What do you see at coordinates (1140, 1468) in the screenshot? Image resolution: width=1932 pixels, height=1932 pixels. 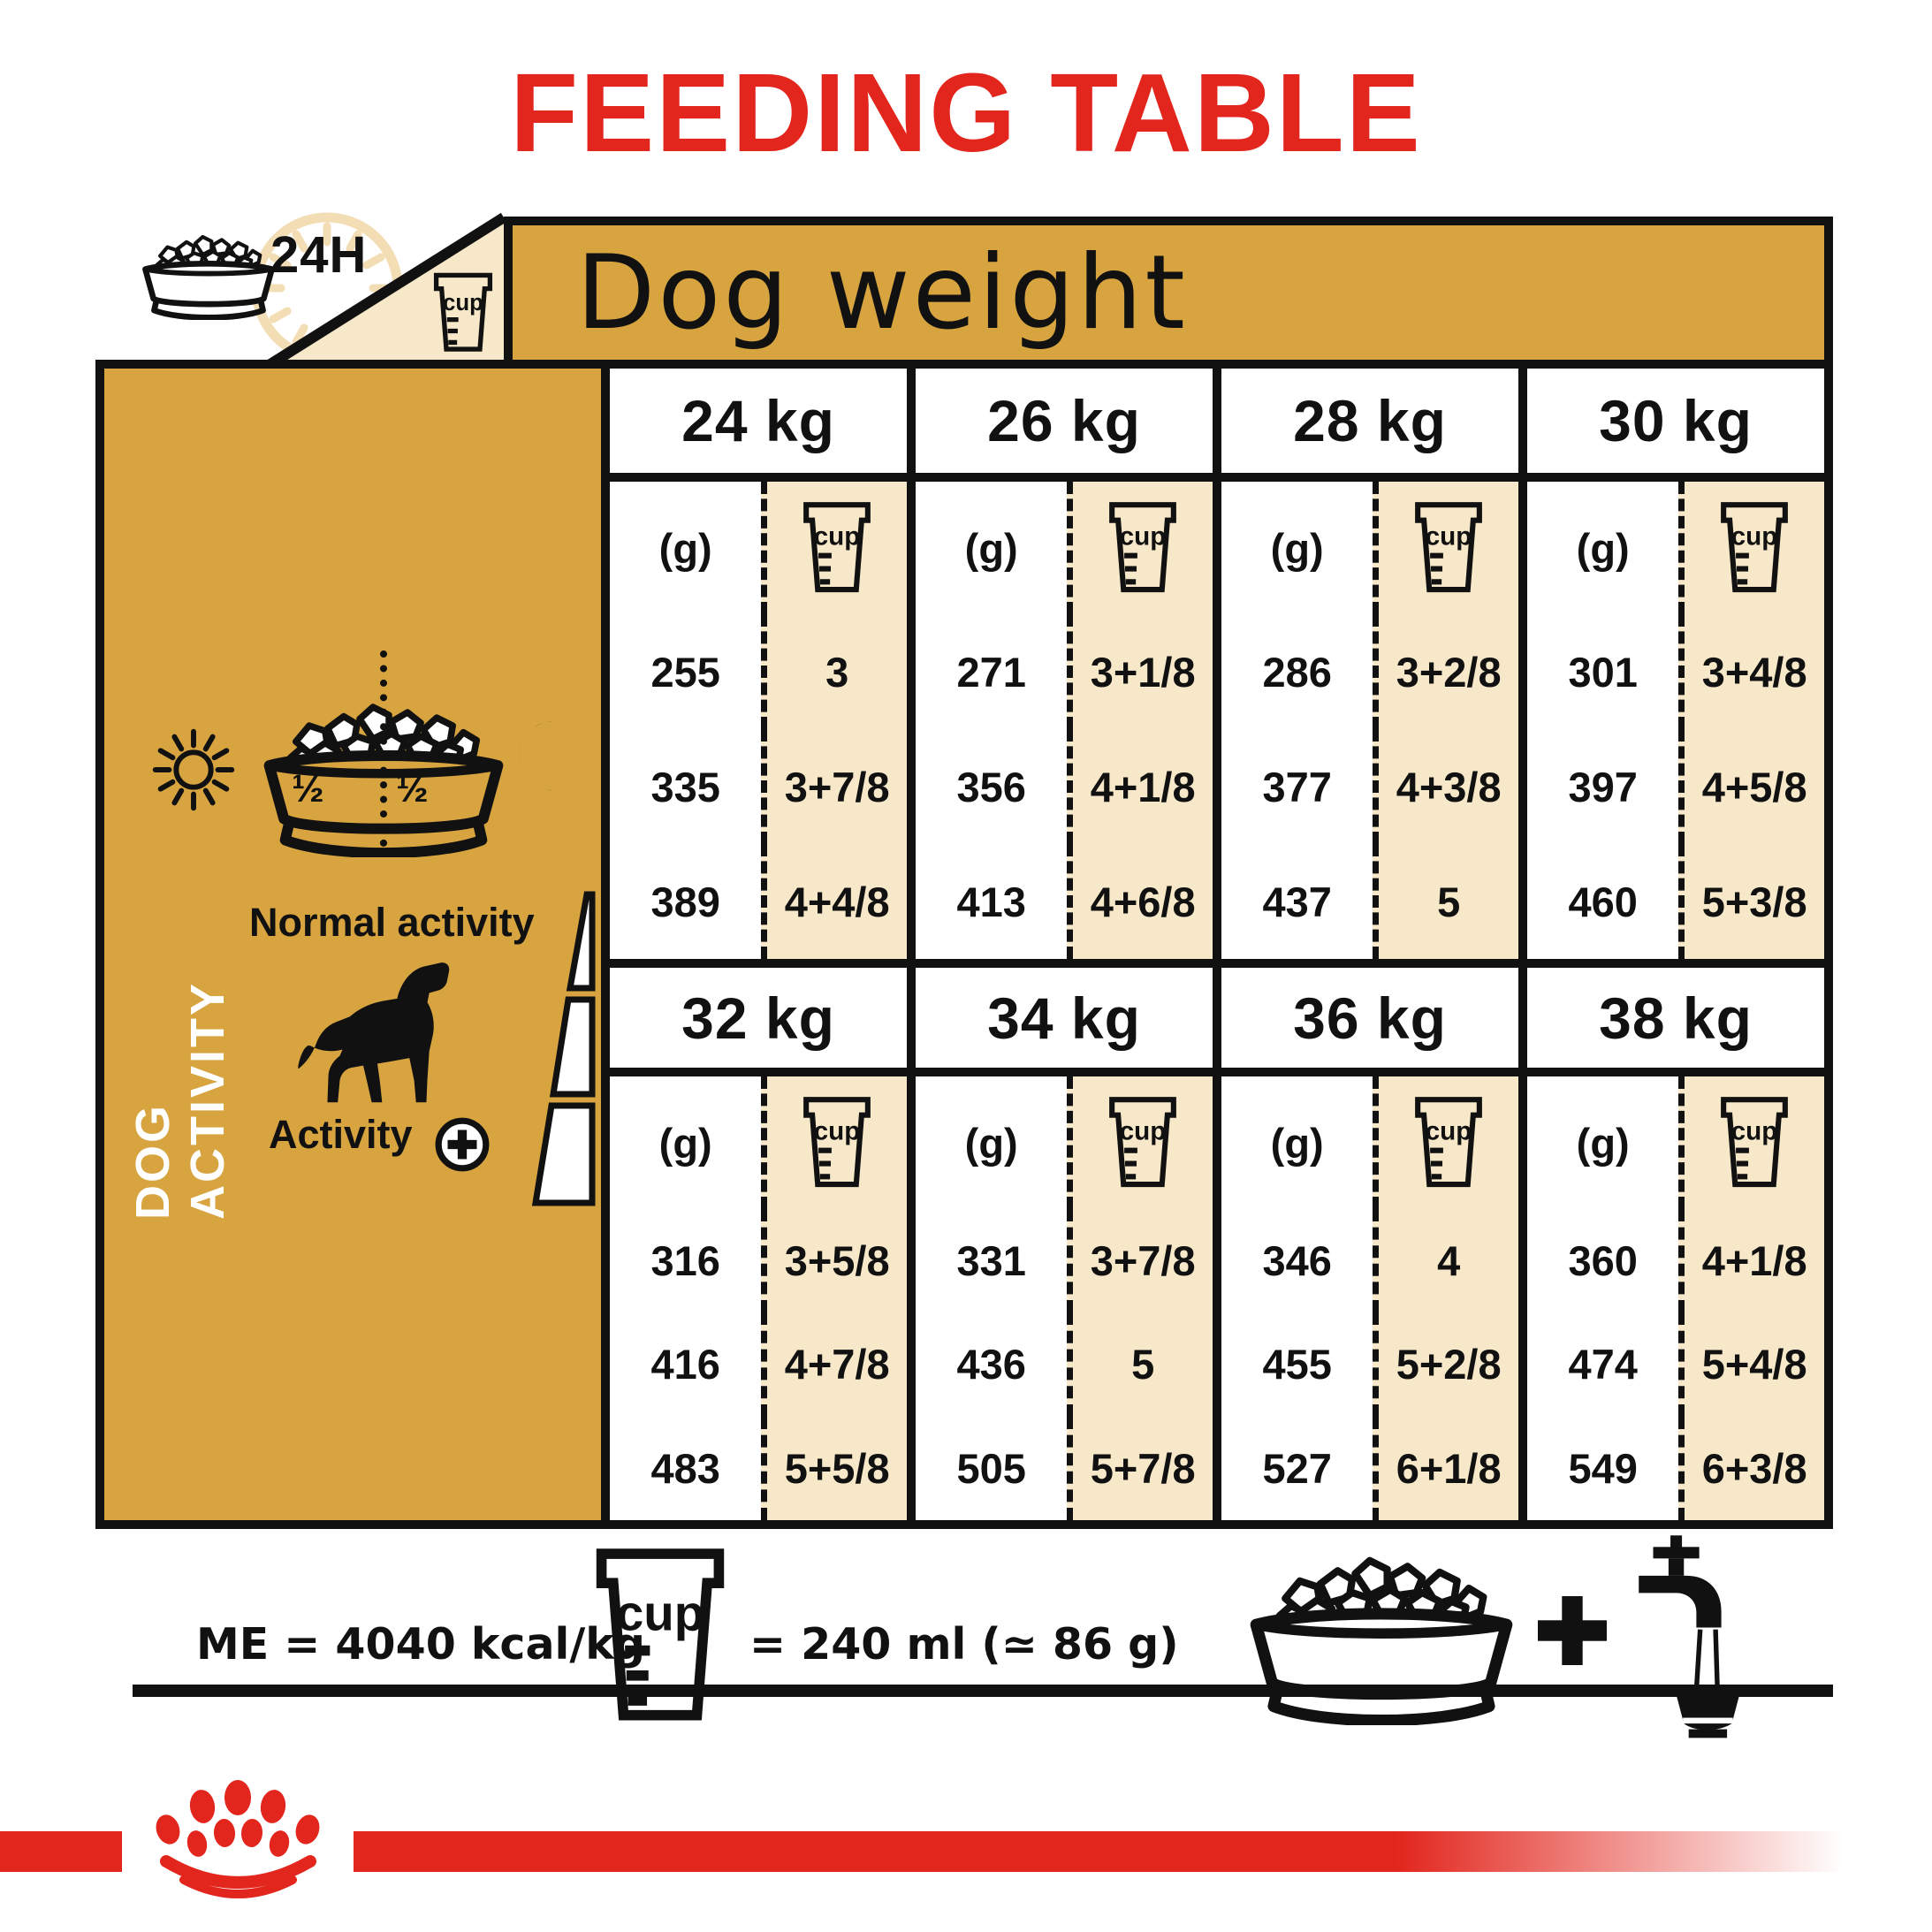 I see `cup-value: 5+7/8` at bounding box center [1140, 1468].